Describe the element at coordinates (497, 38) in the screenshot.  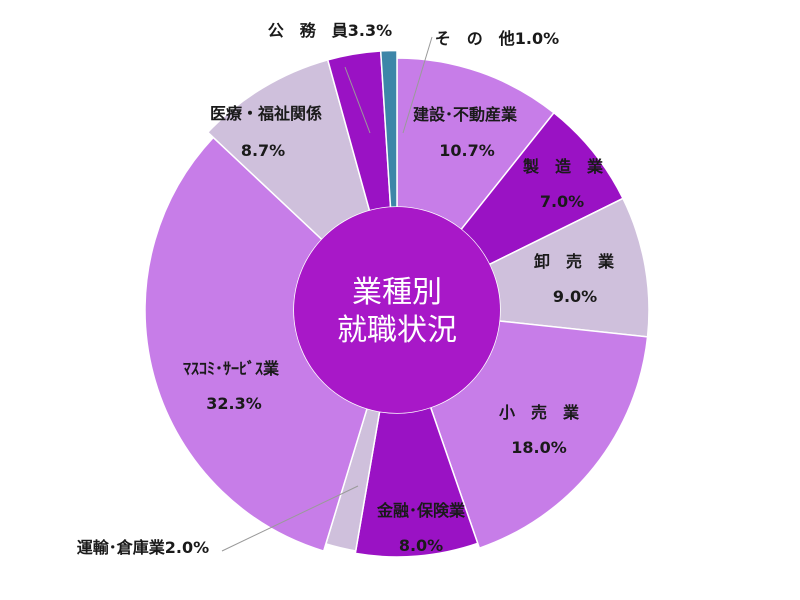
I see `slice-label-9: そ の 他1.0%` at that location.